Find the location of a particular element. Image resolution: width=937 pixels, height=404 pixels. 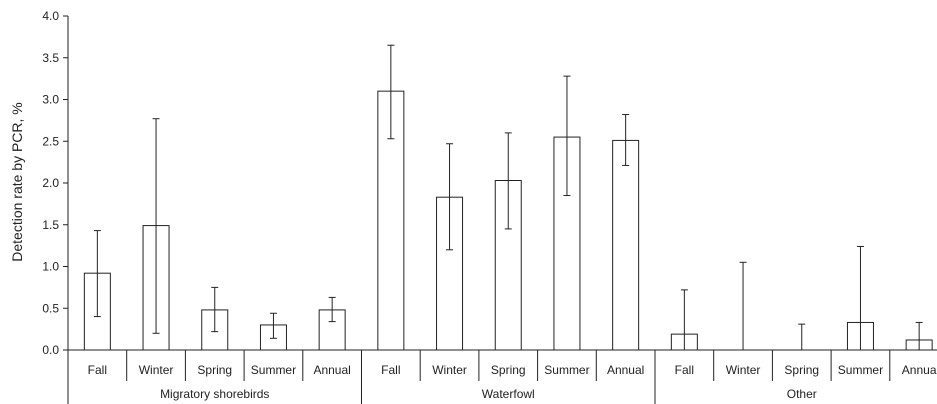

x-group-label: Waterfowl is located at coordinates (508, 394).